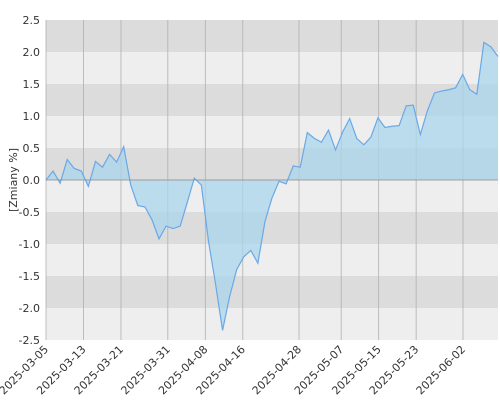 This screenshot has height=400, width=500. Describe the element at coordinates (32, 20) in the screenshot. I see `y-tick-label: 2.5` at that location.